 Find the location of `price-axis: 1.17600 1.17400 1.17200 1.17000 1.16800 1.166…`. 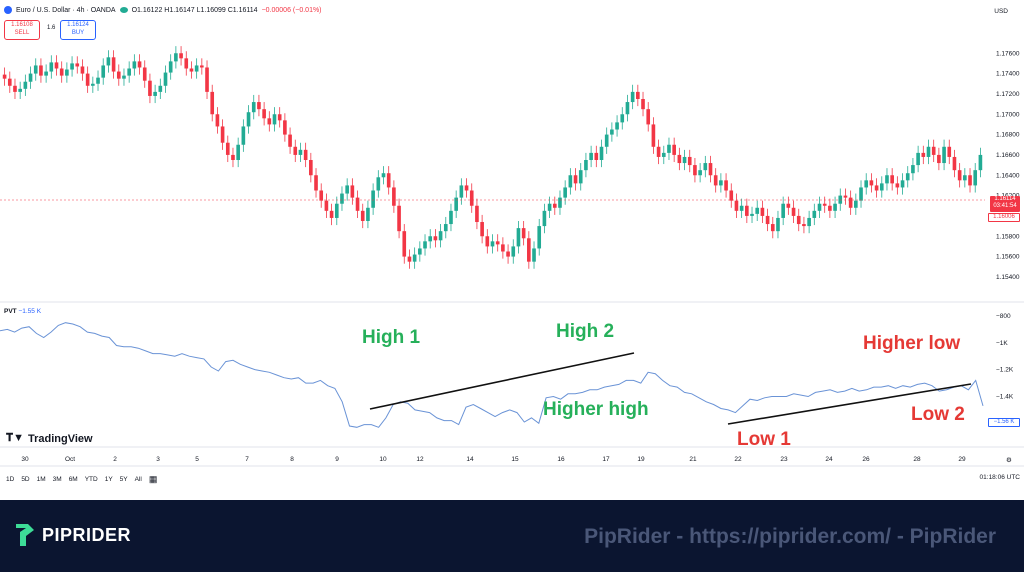

price-axis: 1.17600 1.17400 1.17200 1.17000 1.16800 1.166… is located at coordinates (1008, 165).